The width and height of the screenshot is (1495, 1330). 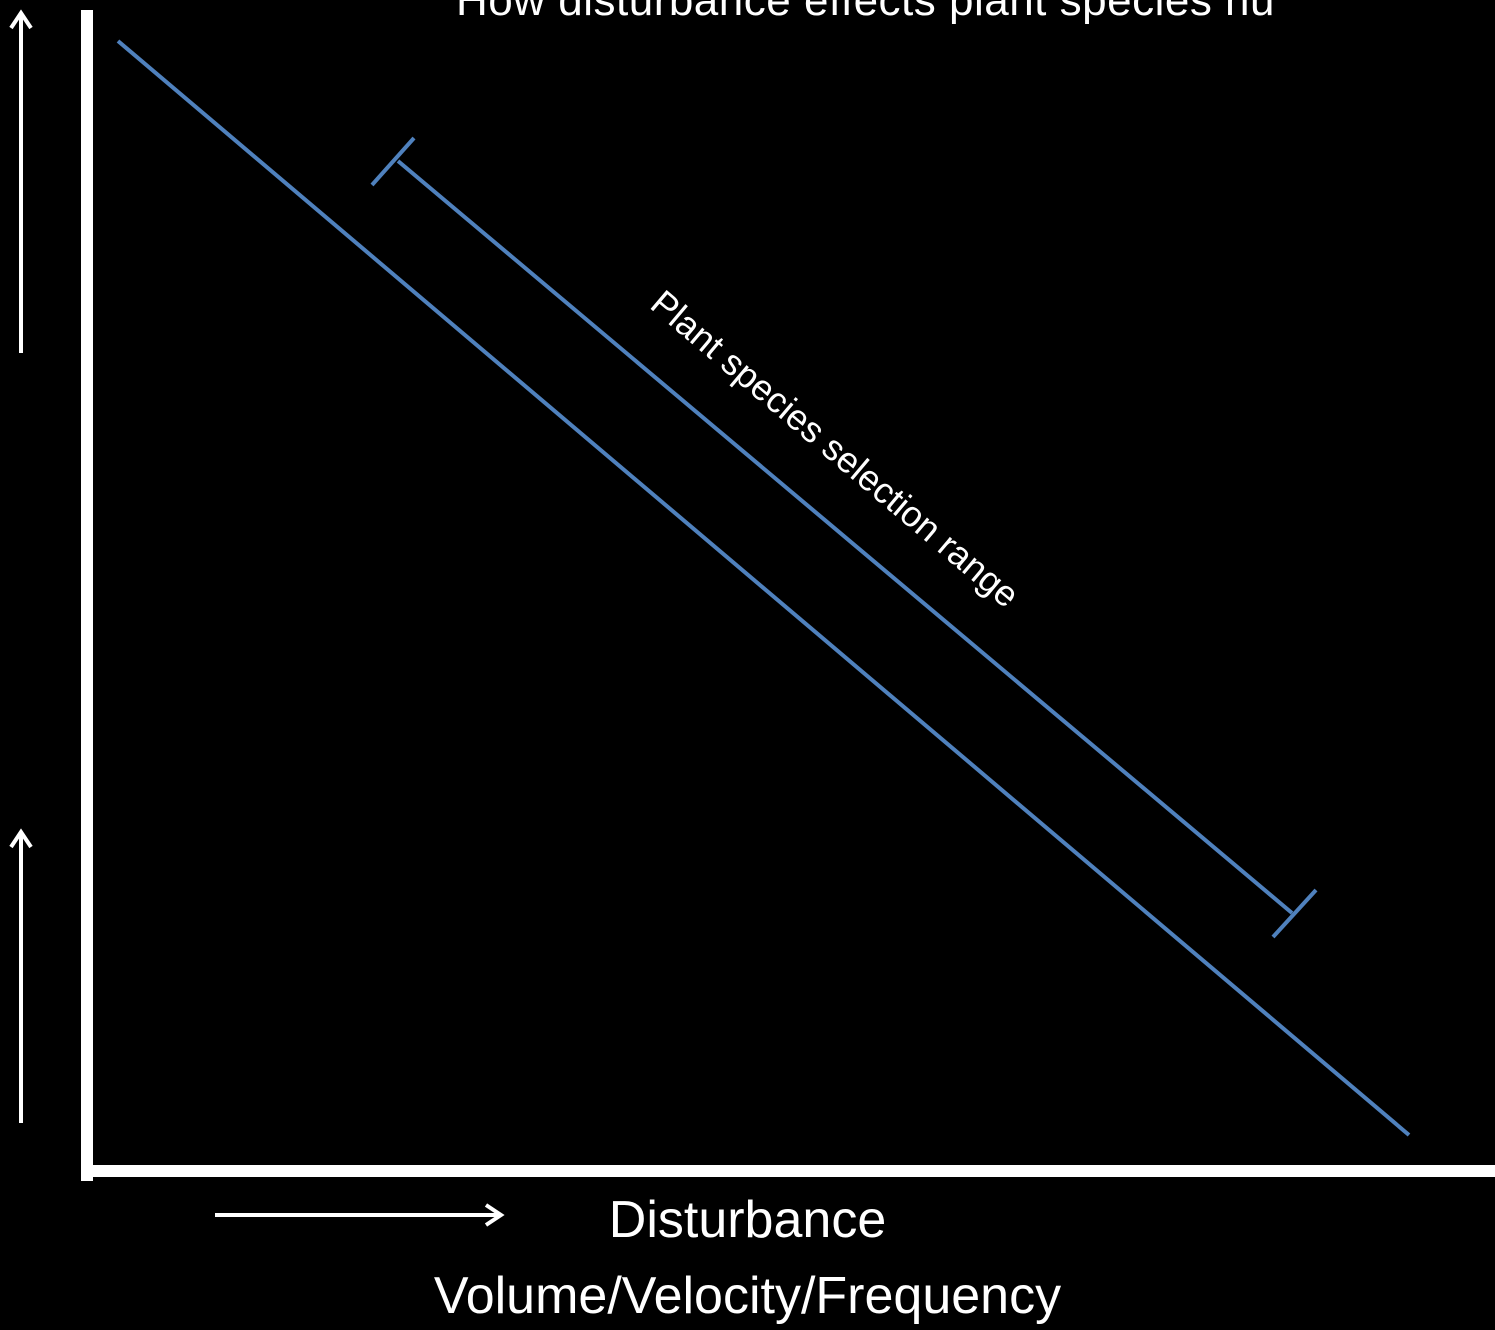 What do you see at coordinates (360, 1215) in the screenshot?
I see `right-arrow-icon` at bounding box center [360, 1215].